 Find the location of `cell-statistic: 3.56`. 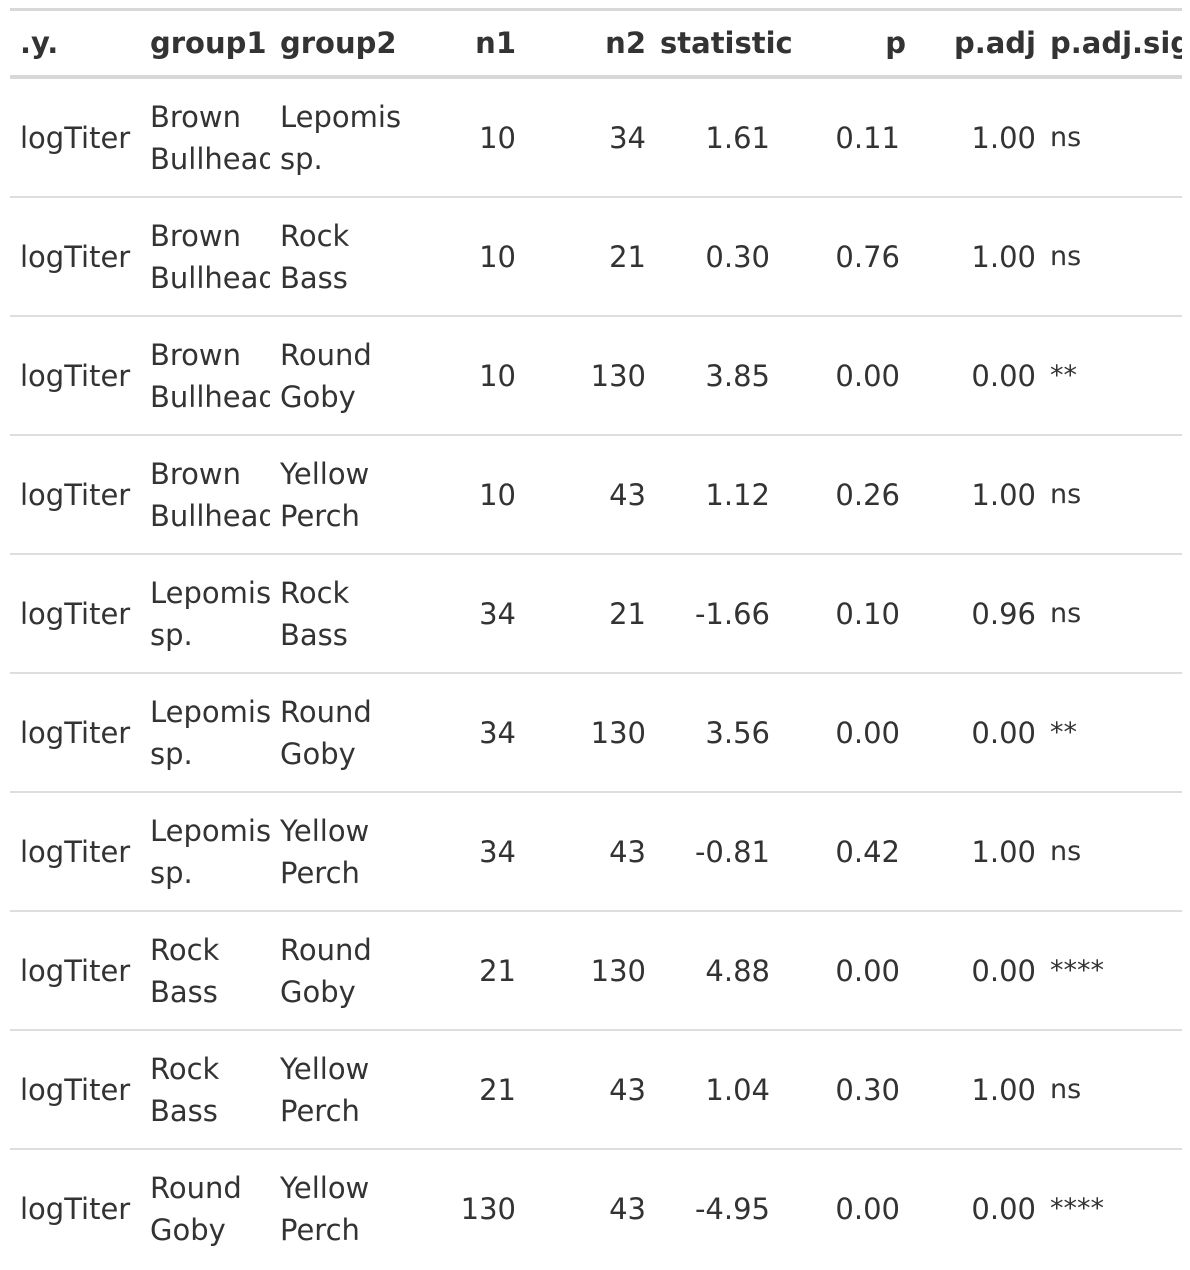

cell-statistic: 3.56 is located at coordinates (715, 732).